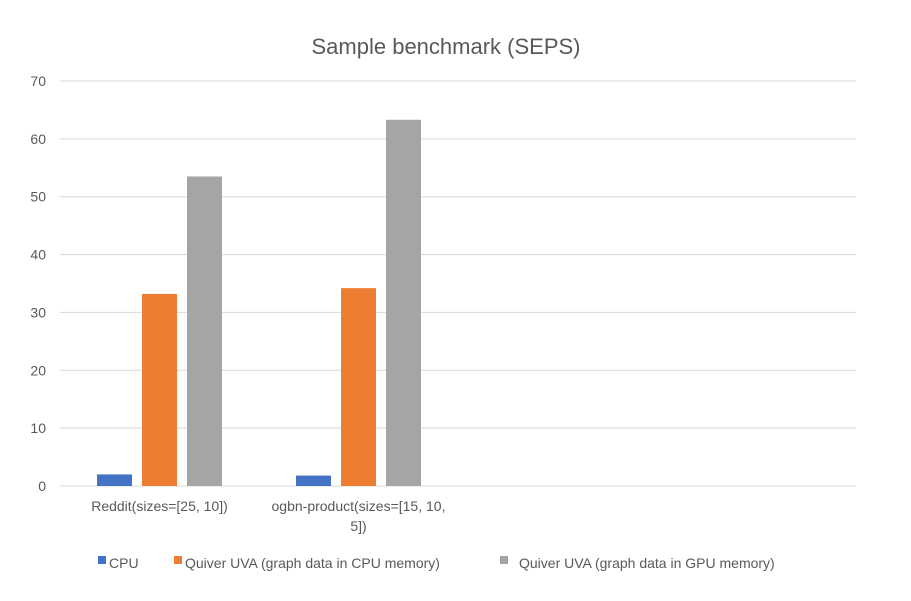  I want to click on y-tick-label: 30, so click(38, 312).